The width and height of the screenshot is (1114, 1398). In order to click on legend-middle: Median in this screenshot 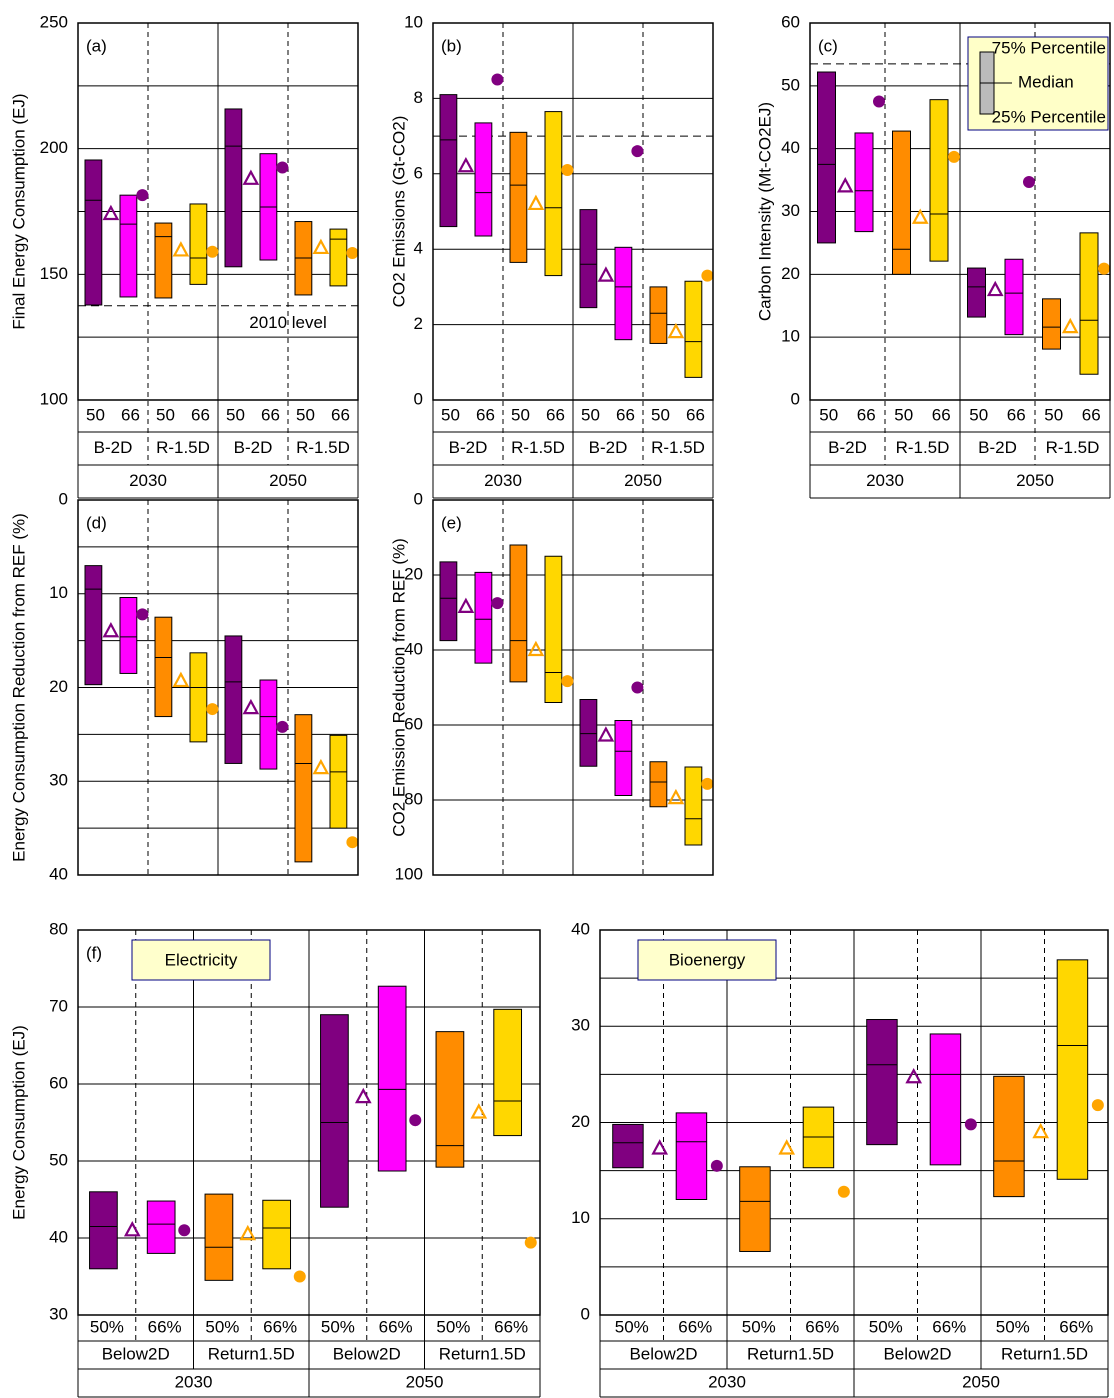, I will do `click(1046, 81)`.